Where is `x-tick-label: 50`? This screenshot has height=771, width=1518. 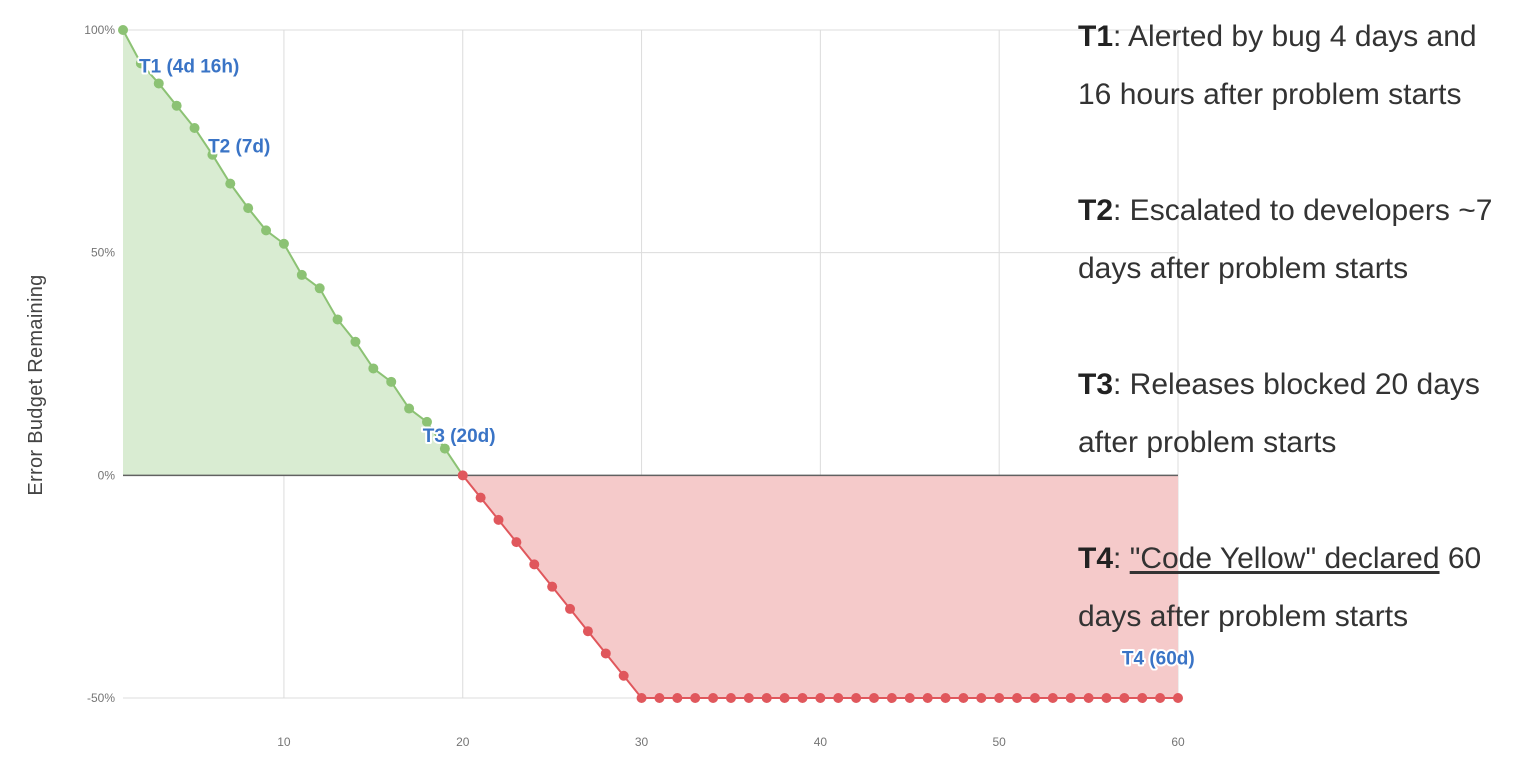 x-tick-label: 50 is located at coordinates (1000, 742).